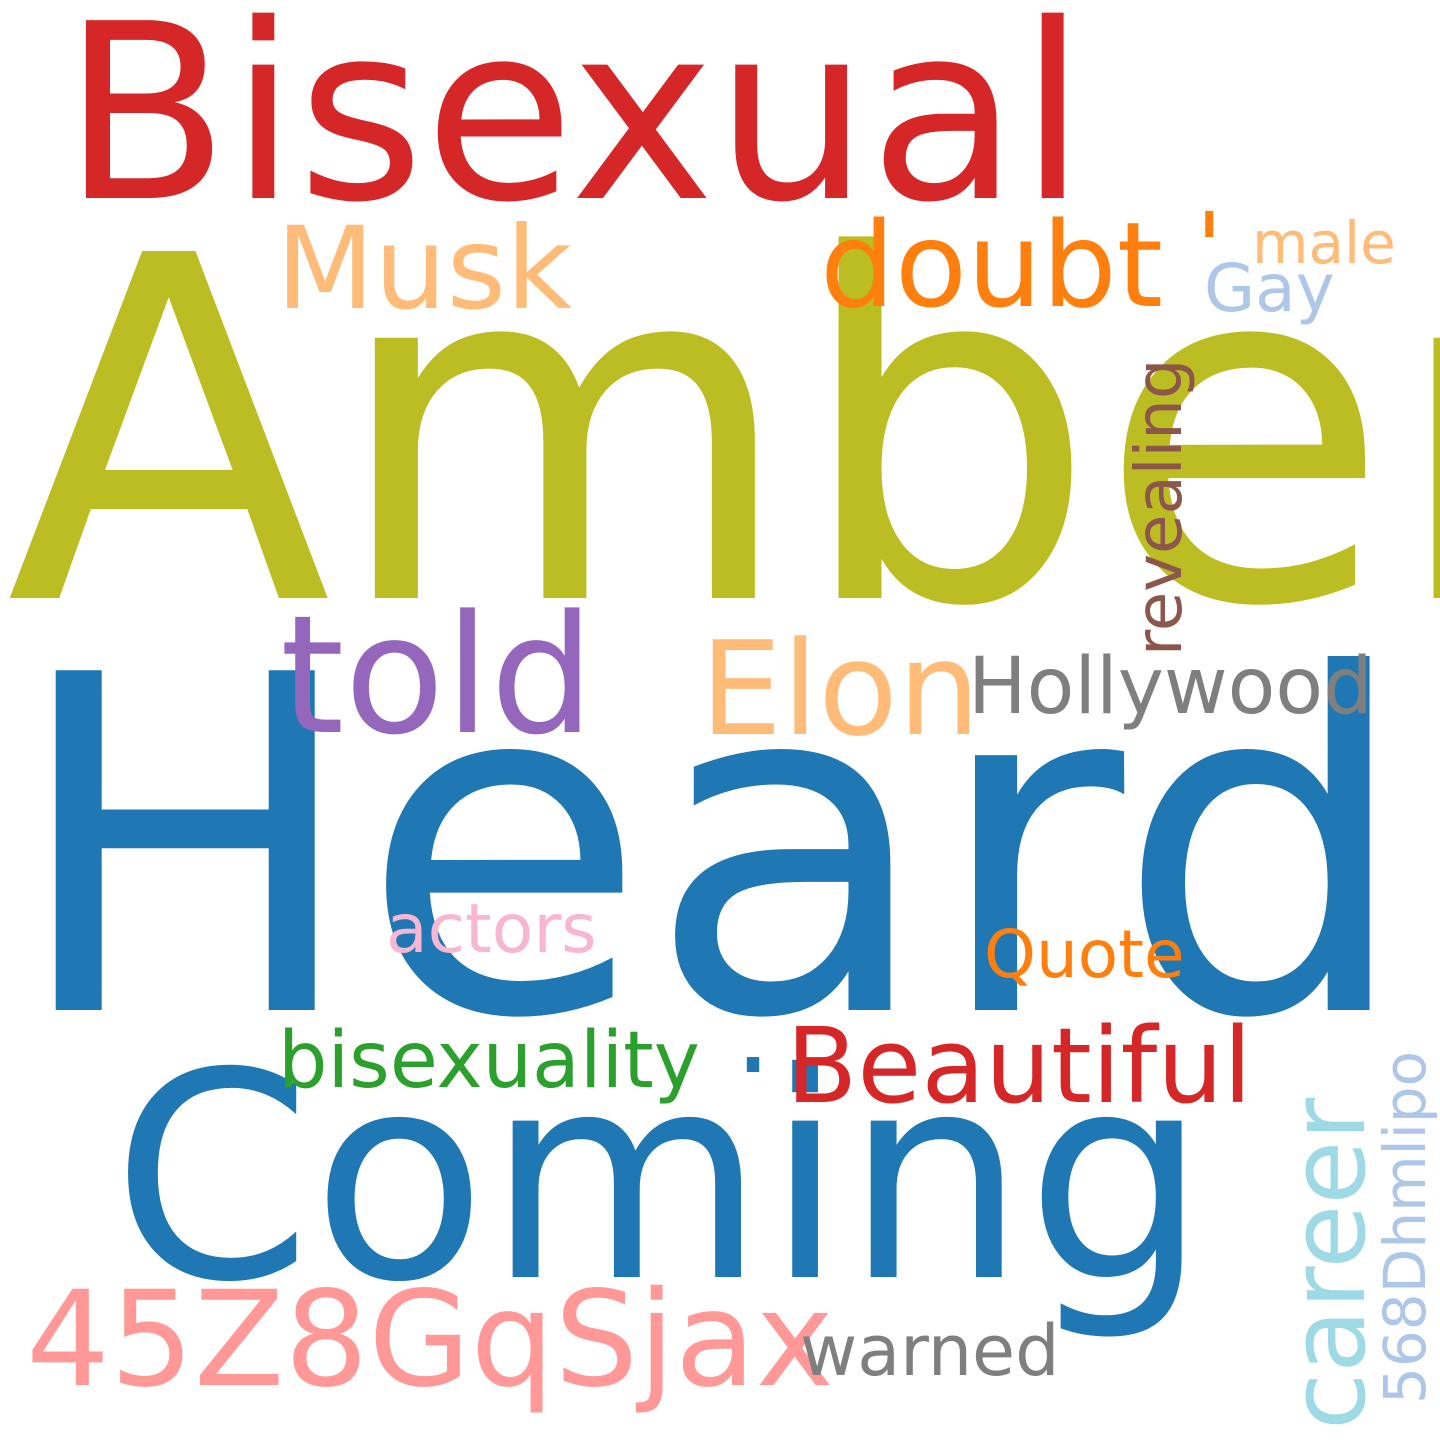 The height and width of the screenshot is (1440, 1440). I want to click on word-career: career, so click(1328, 1263).